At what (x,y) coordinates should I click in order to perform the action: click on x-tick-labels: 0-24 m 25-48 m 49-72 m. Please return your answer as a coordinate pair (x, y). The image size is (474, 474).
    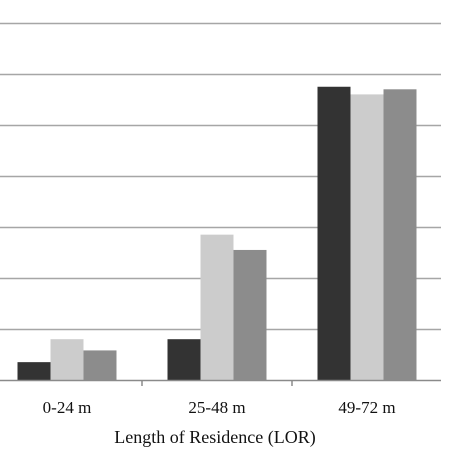
    Looking at the image, I should click on (219, 407).